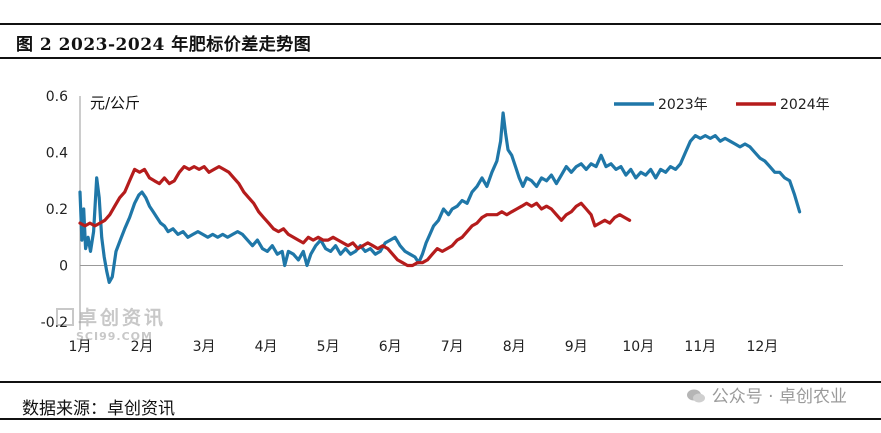 Image resolution: width=881 pixels, height=433 pixels. Describe the element at coordinates (115, 103) in the screenshot. I see `y-axis-unit-label: 元/公斤` at that location.